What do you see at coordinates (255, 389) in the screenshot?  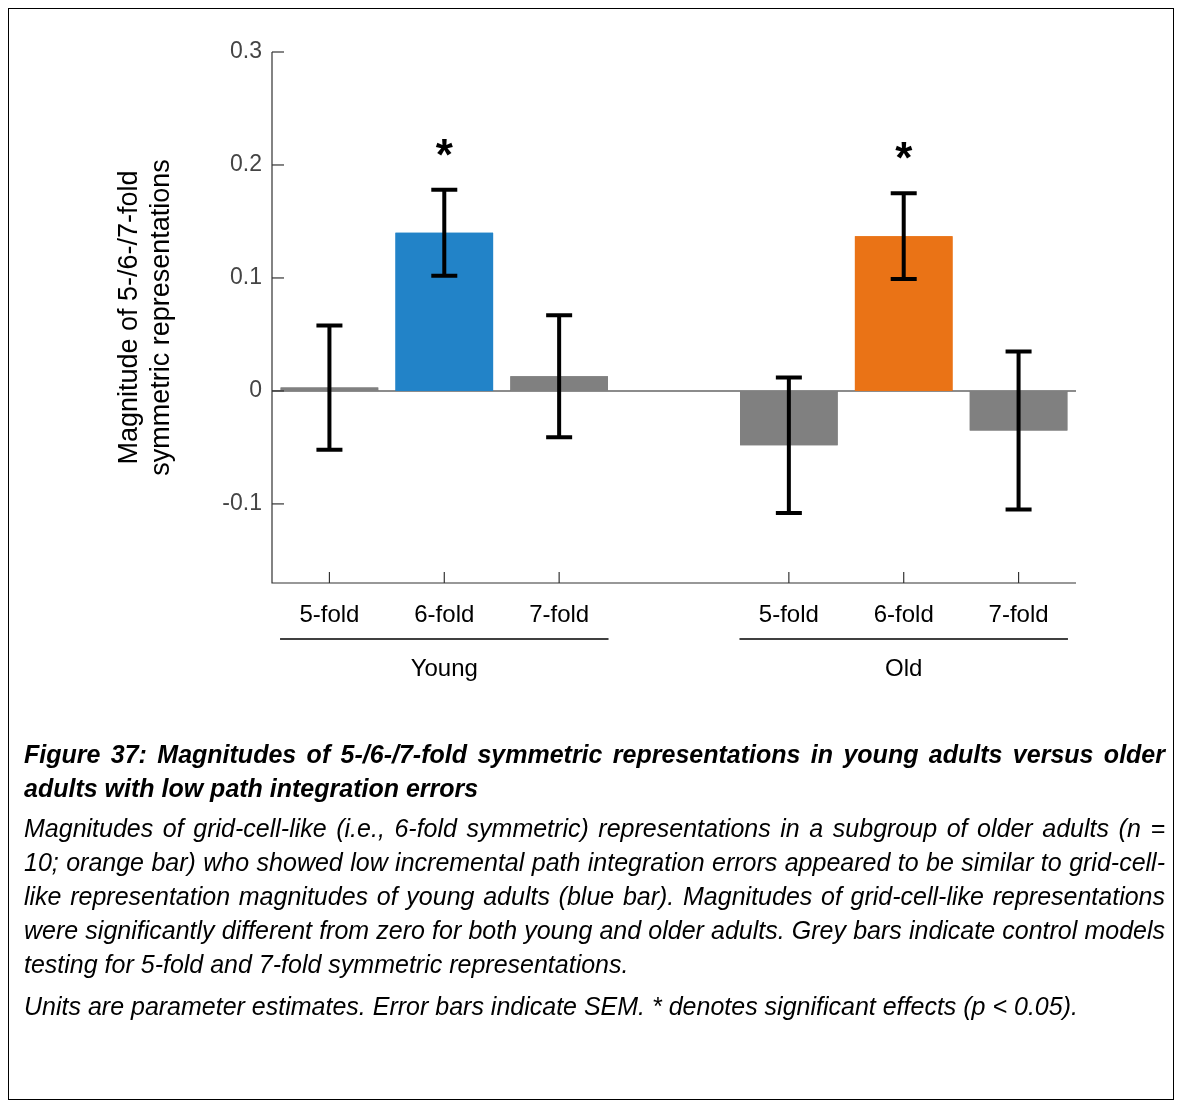 I see `y-tick-label: 0` at bounding box center [255, 389].